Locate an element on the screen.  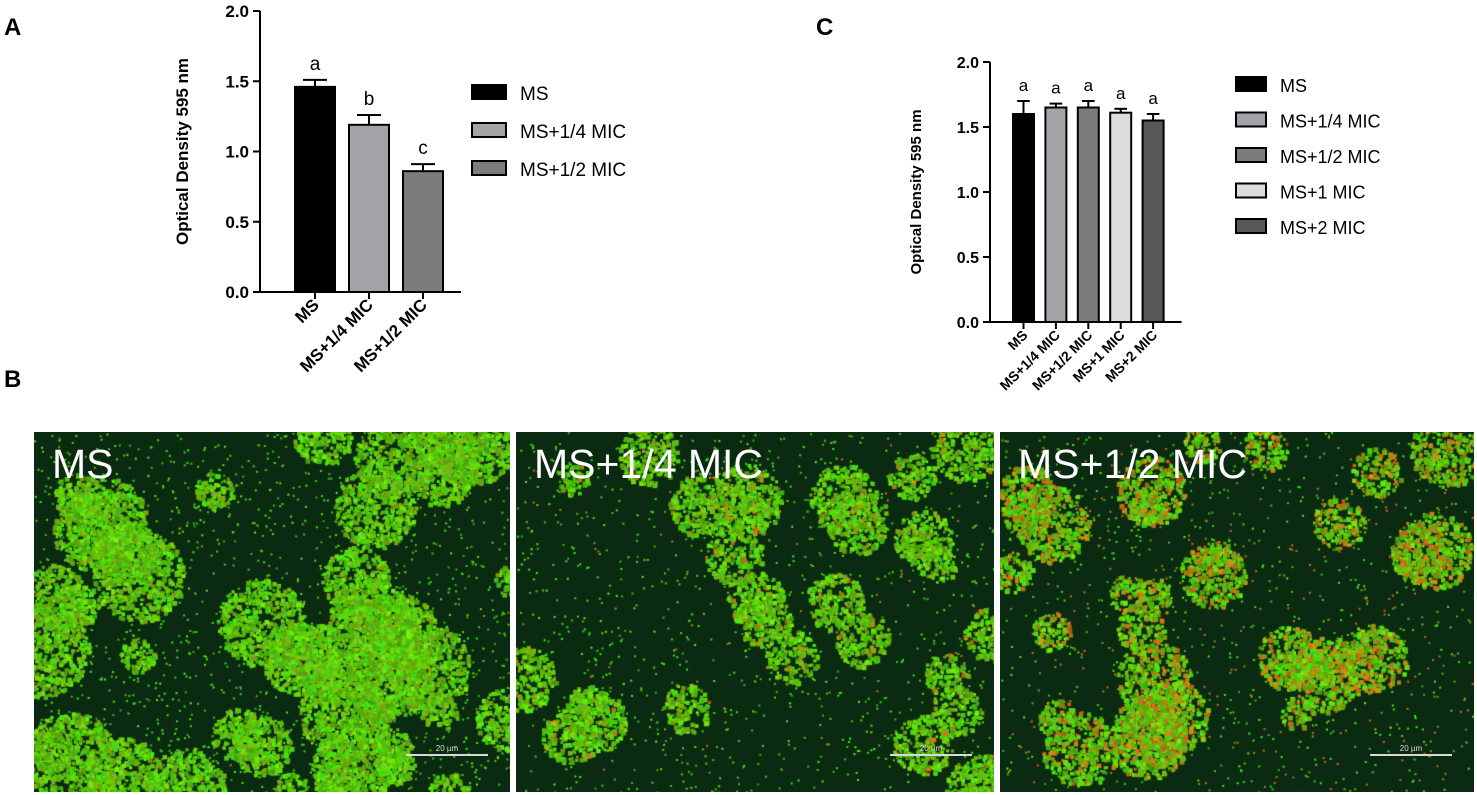
panel-label-a: A is located at coordinates (13, 27).